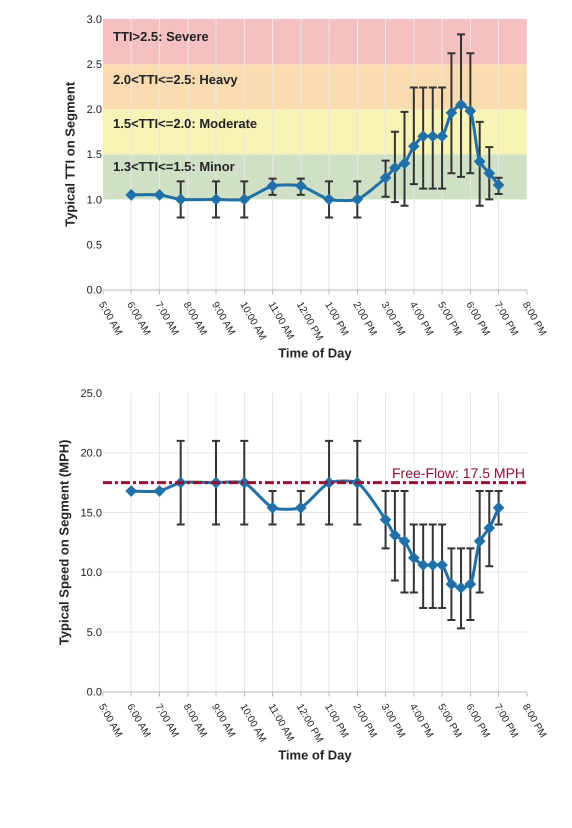 The image size is (572, 828). What do you see at coordinates (91, 513) in the screenshot?
I see `y-tick-label: 15.0` at bounding box center [91, 513].